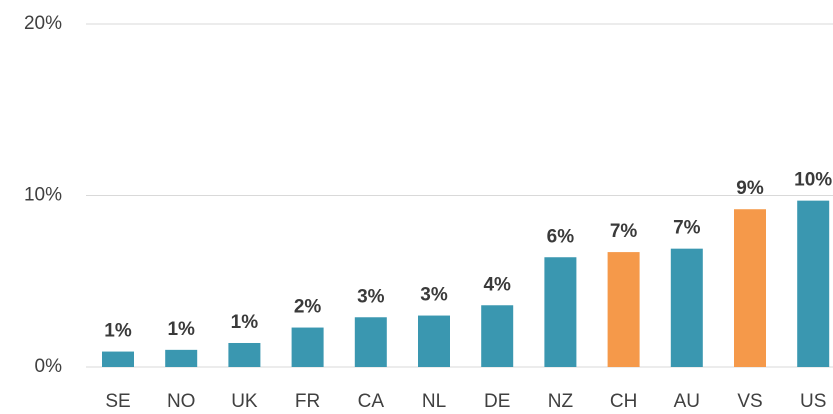  I want to click on y-tick-label: 0%, so click(49, 366).